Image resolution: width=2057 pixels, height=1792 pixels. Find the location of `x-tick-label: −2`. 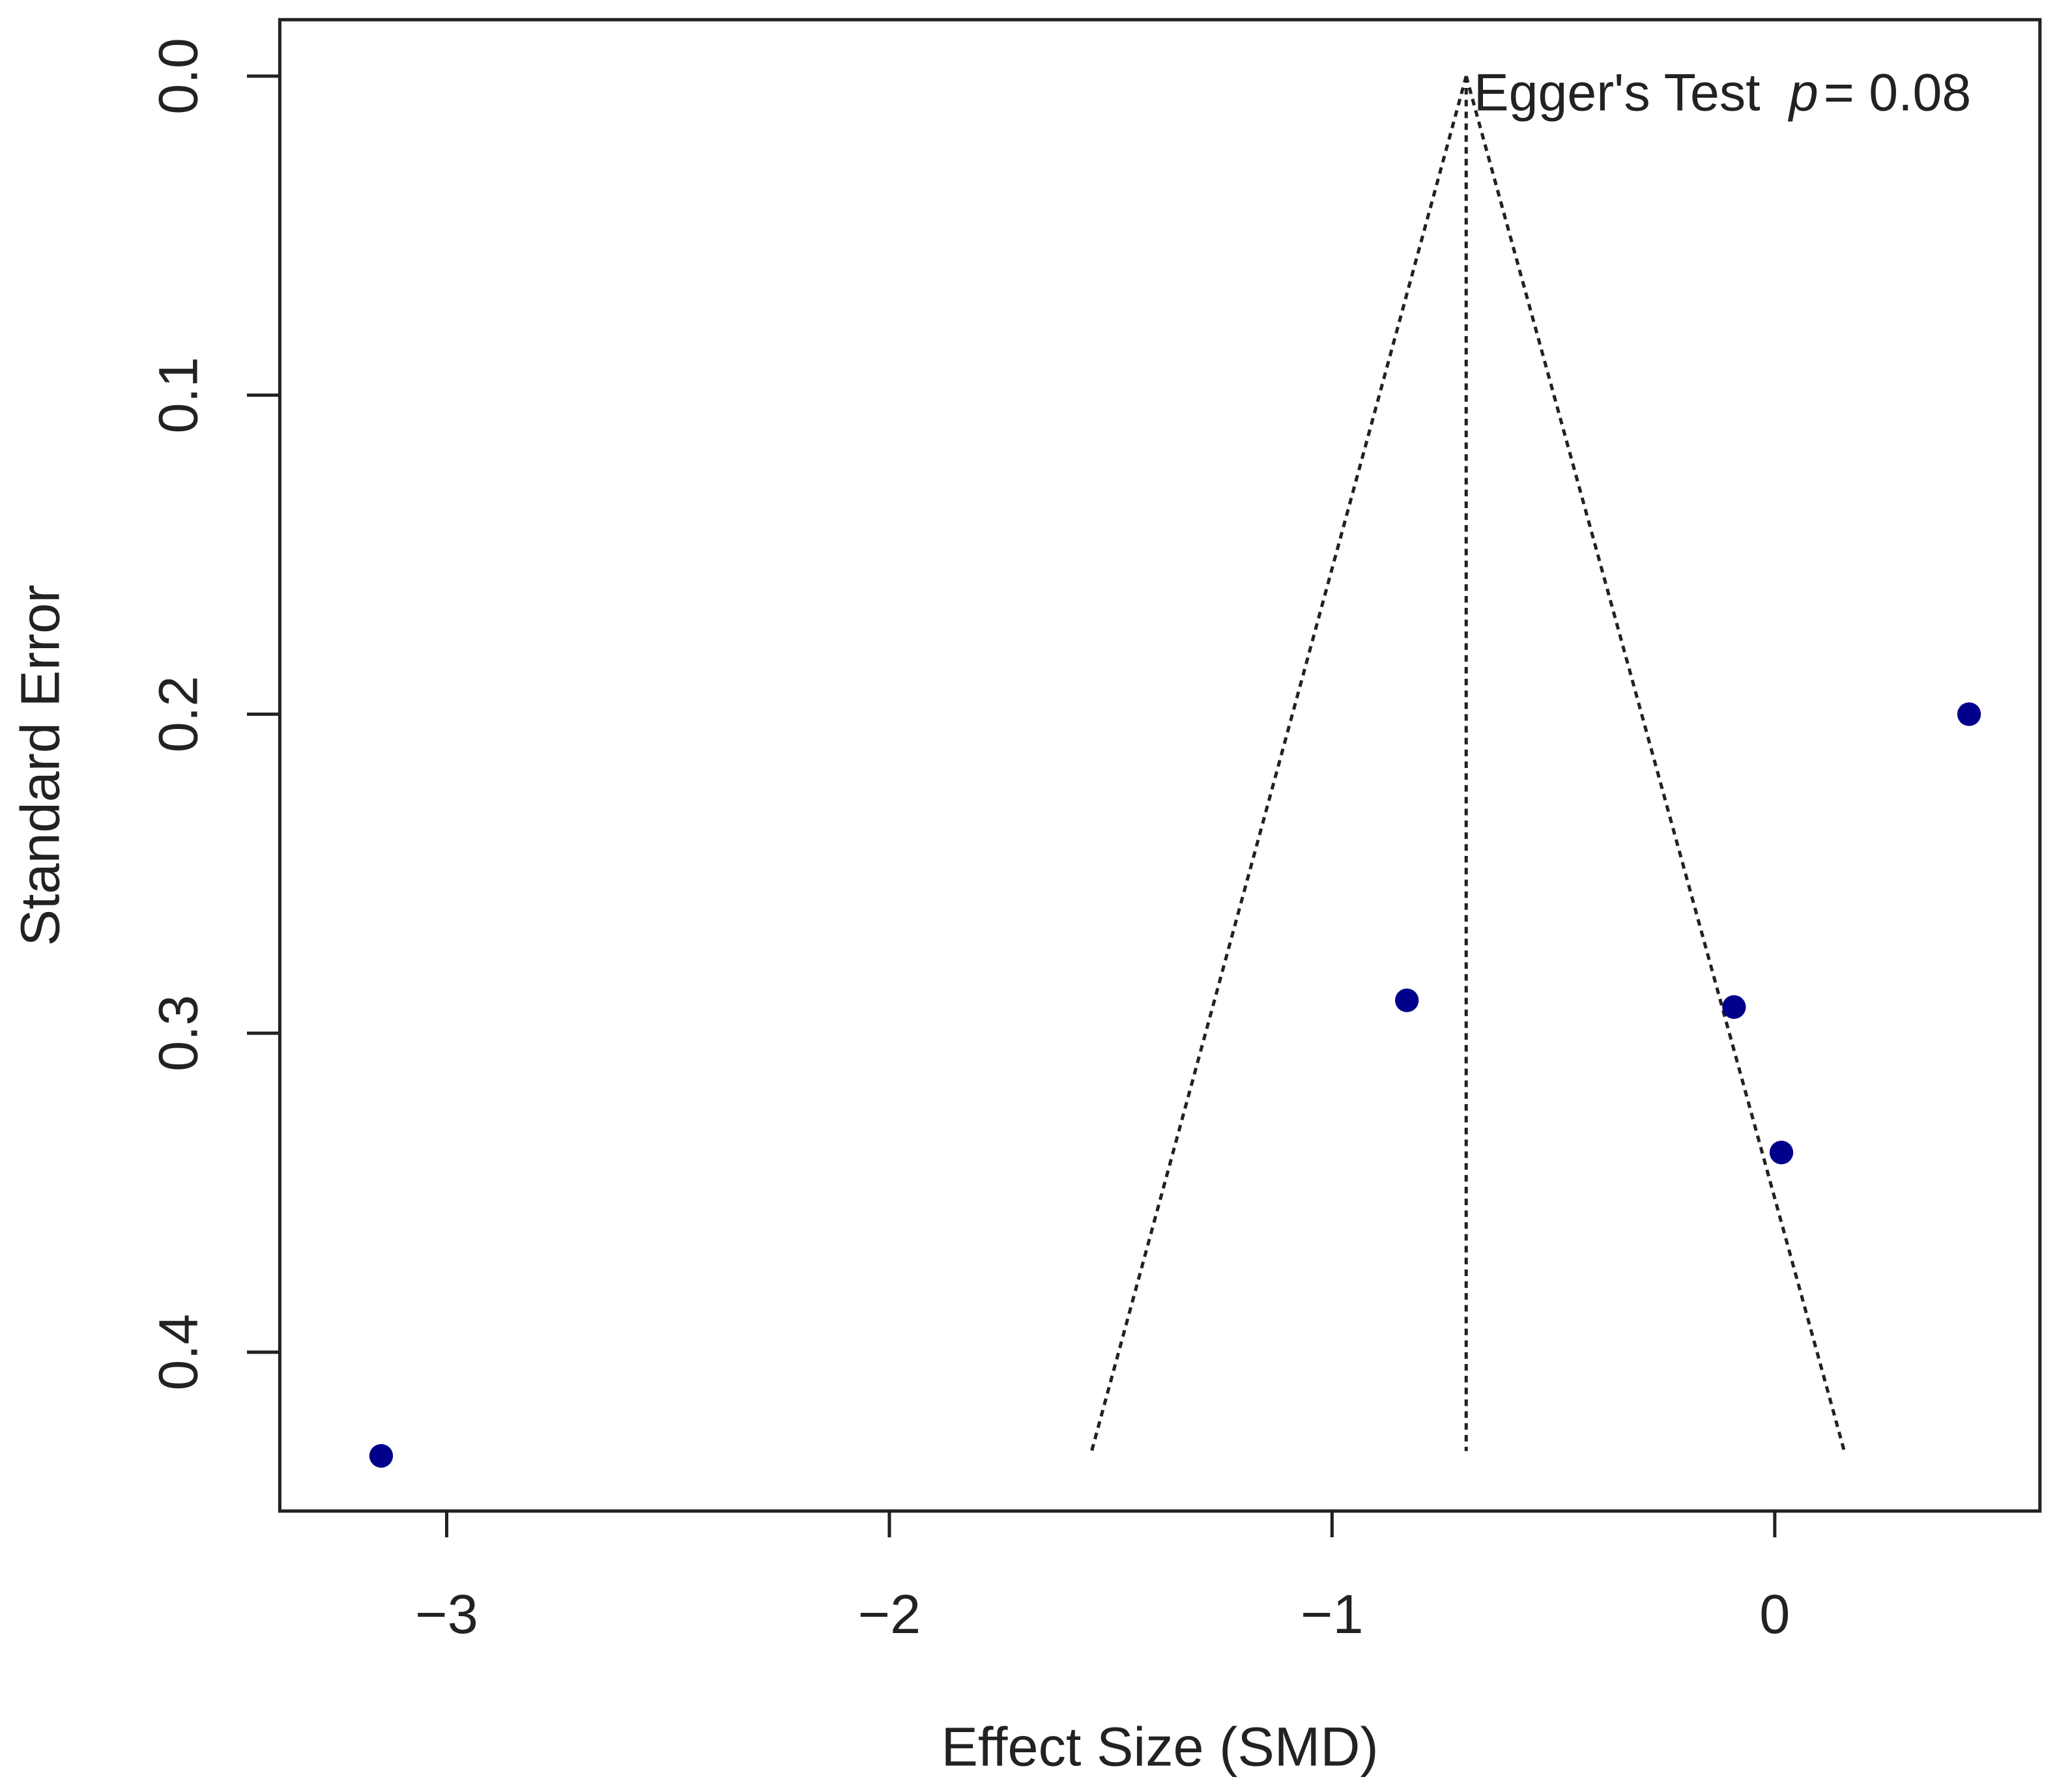

x-tick-label: −2 is located at coordinates (889, 1614).